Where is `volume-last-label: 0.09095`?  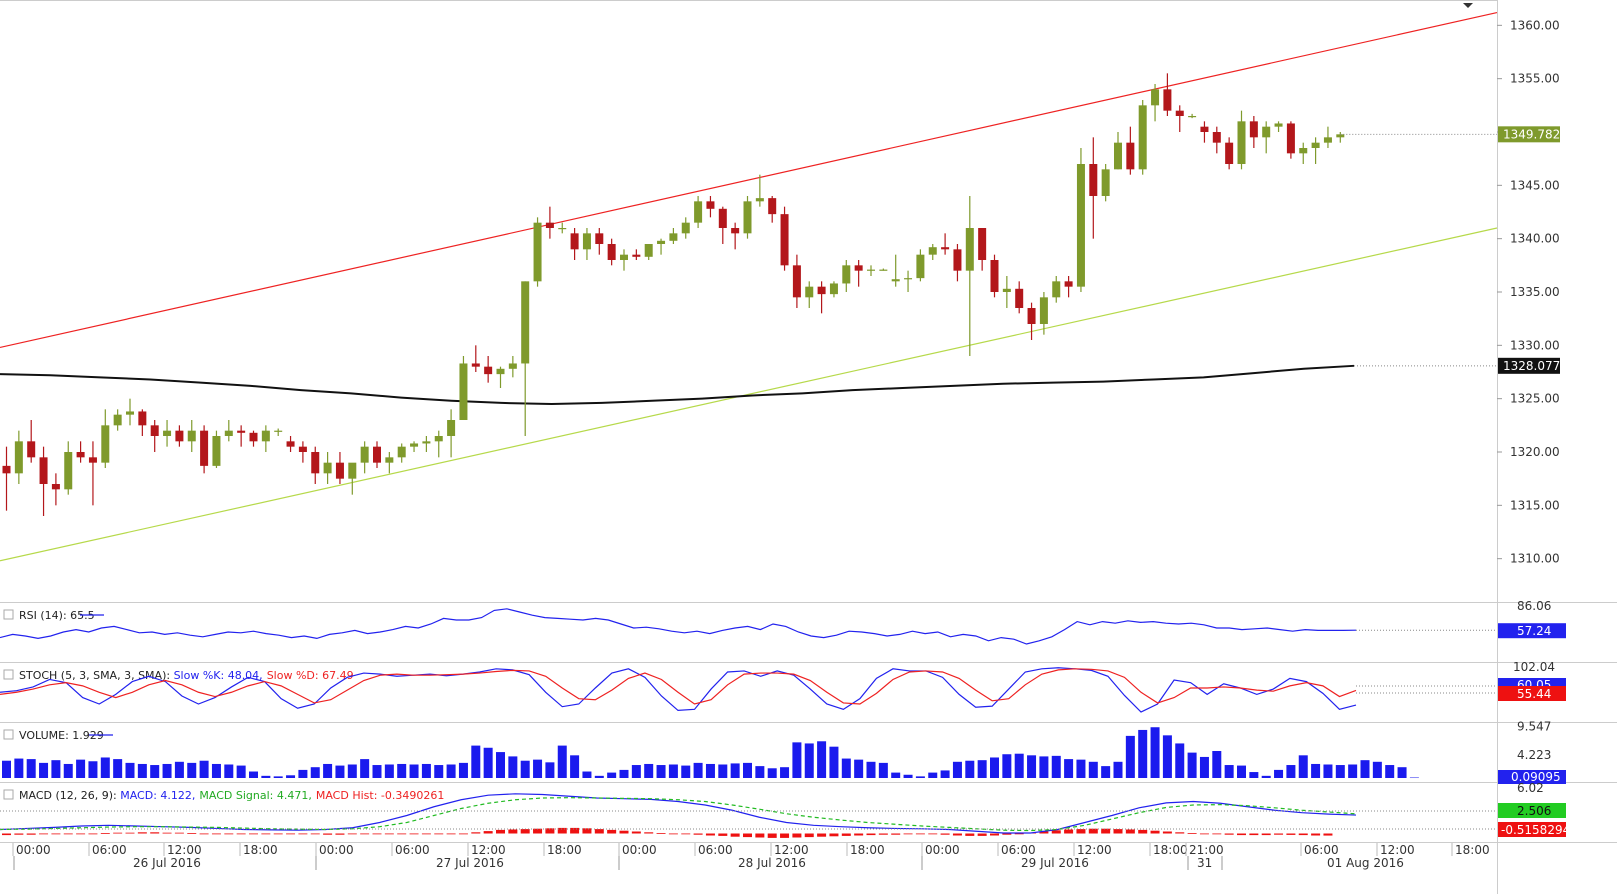
volume-last-label: 0.09095 is located at coordinates (1536, 777).